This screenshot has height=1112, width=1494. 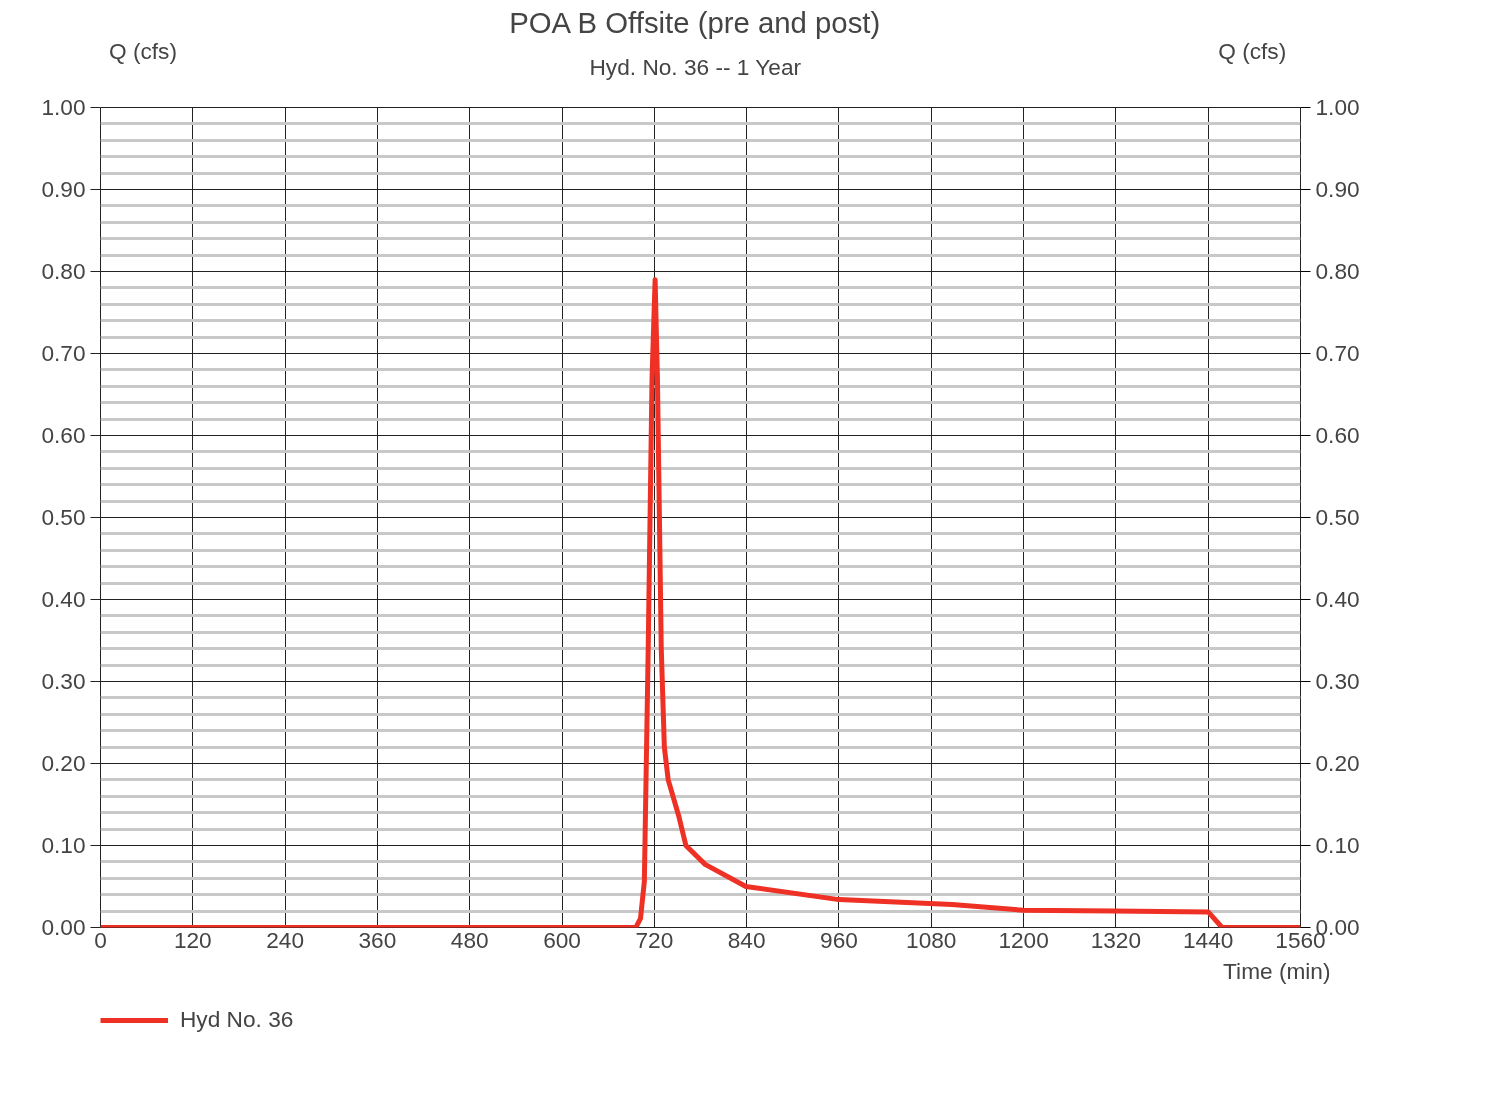 I want to click on y2-tick-label: 0.80, so click(x=1337, y=271).